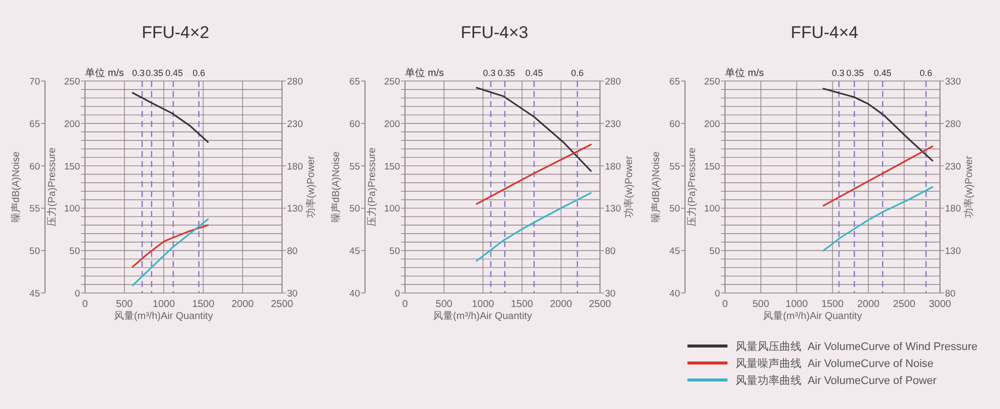  Describe the element at coordinates (494, 32) in the screenshot. I see `chart-title: FFU-4×3` at that location.